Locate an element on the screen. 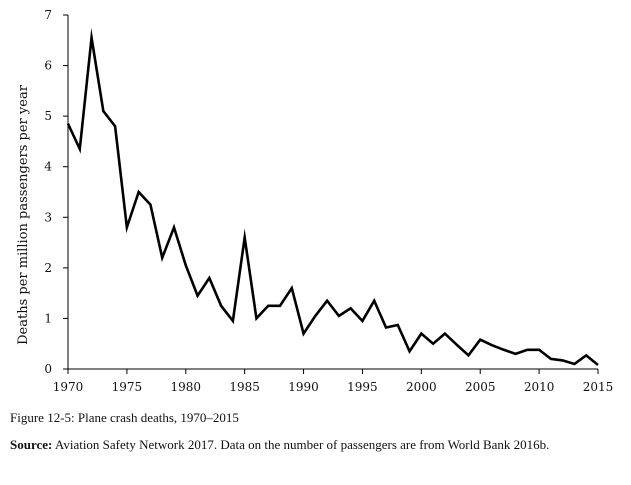 This screenshot has height=485, width=631. y-tick-label: 2 is located at coordinates (48, 268).